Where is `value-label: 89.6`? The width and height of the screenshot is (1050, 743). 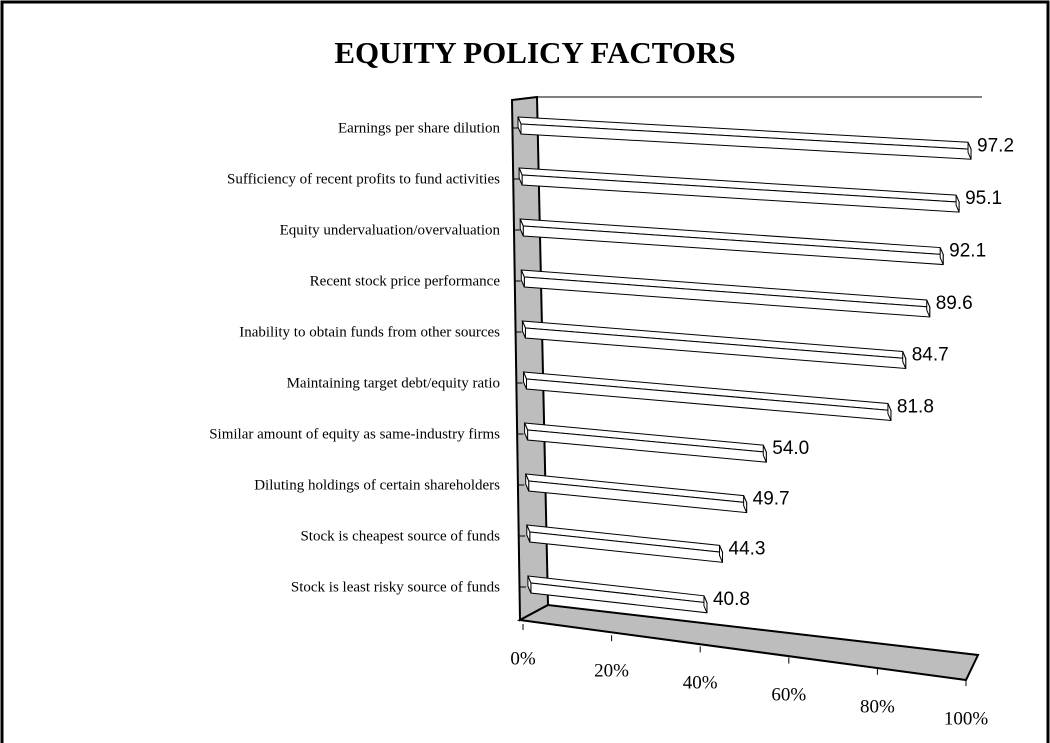
value-label: 89.6 is located at coordinates (954, 303).